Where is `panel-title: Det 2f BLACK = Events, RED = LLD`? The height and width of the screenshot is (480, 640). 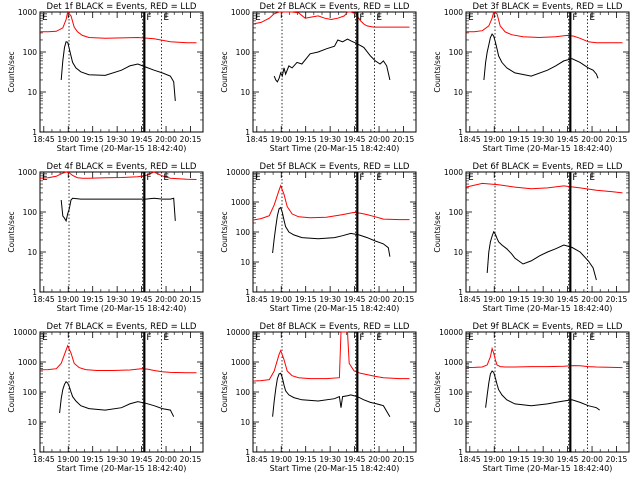
panel-title: Det 2f BLACK = Events, RED = LLD is located at coordinates (335, 7).